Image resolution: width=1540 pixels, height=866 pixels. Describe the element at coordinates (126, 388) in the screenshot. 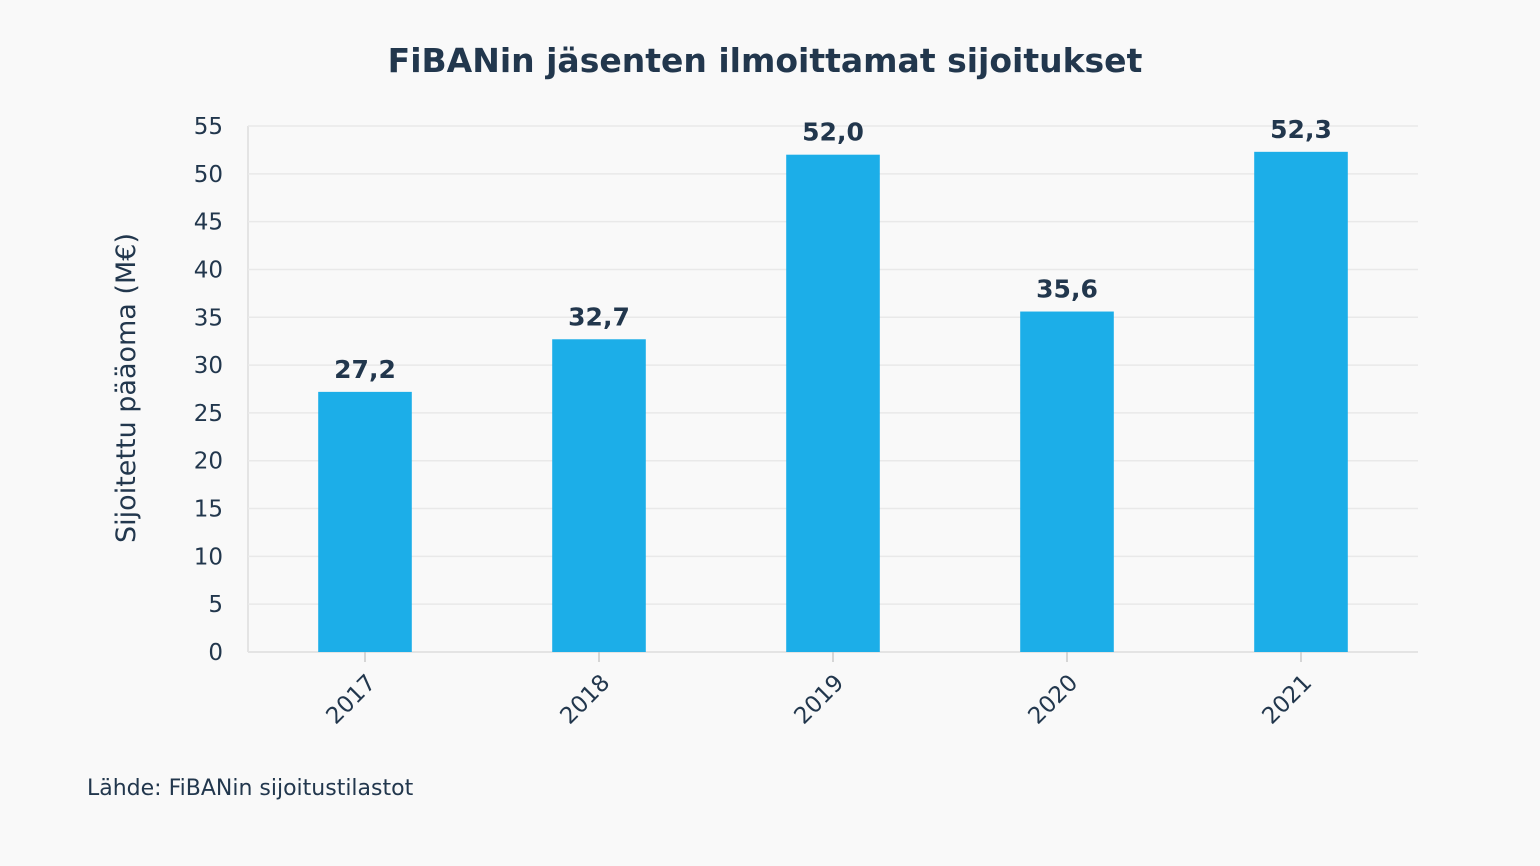

I see `y-axis-label: Sijoitettu pääoma (M€)` at that location.